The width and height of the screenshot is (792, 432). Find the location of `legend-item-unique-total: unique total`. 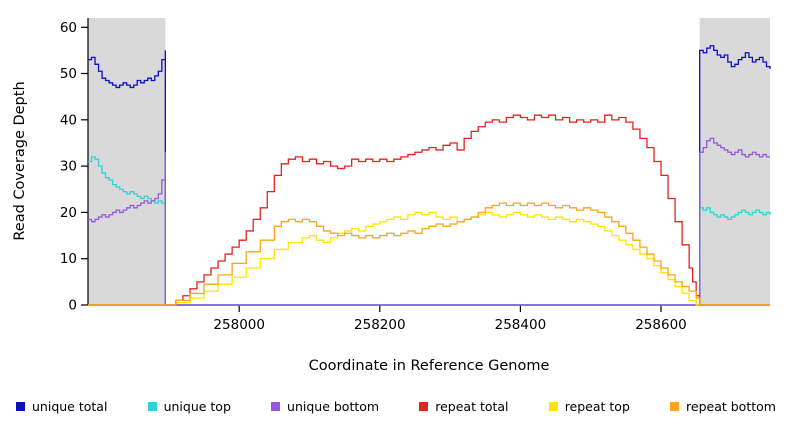

legend-item-unique-total: unique total is located at coordinates (61, 406).